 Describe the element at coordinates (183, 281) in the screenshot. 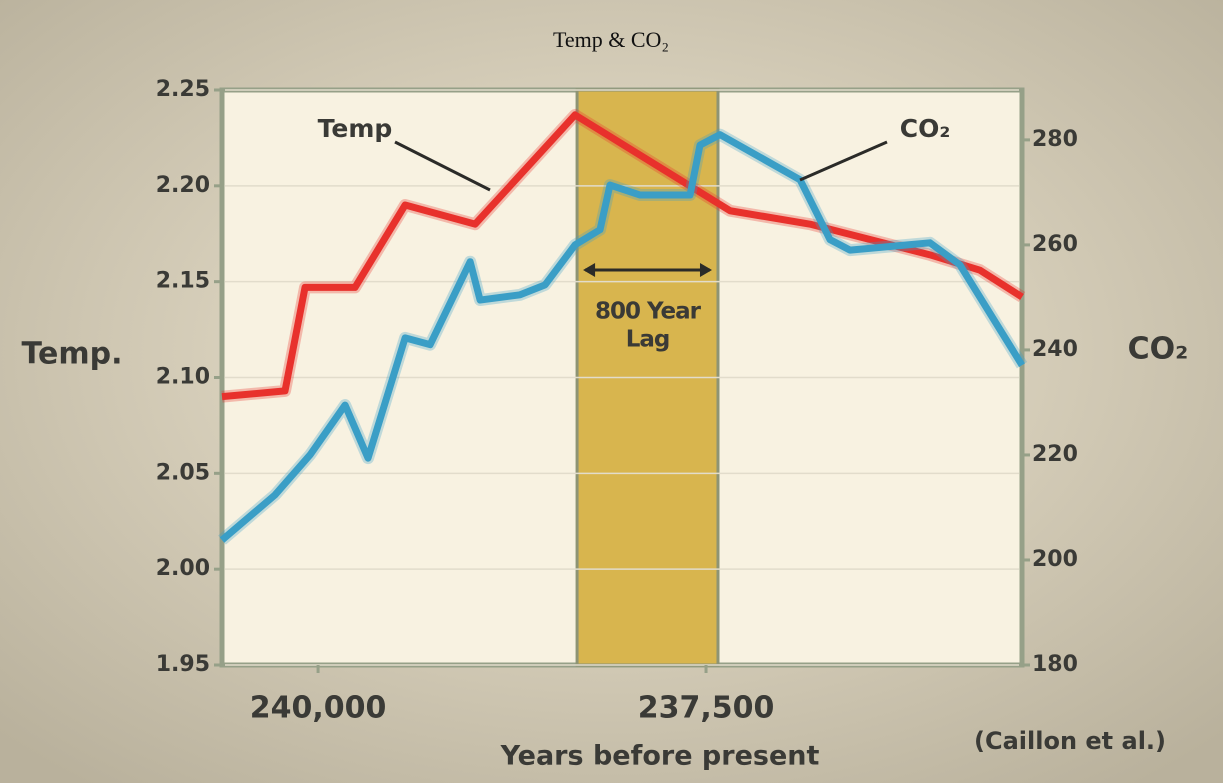

I see `y-tick-label: 2.15` at that location.